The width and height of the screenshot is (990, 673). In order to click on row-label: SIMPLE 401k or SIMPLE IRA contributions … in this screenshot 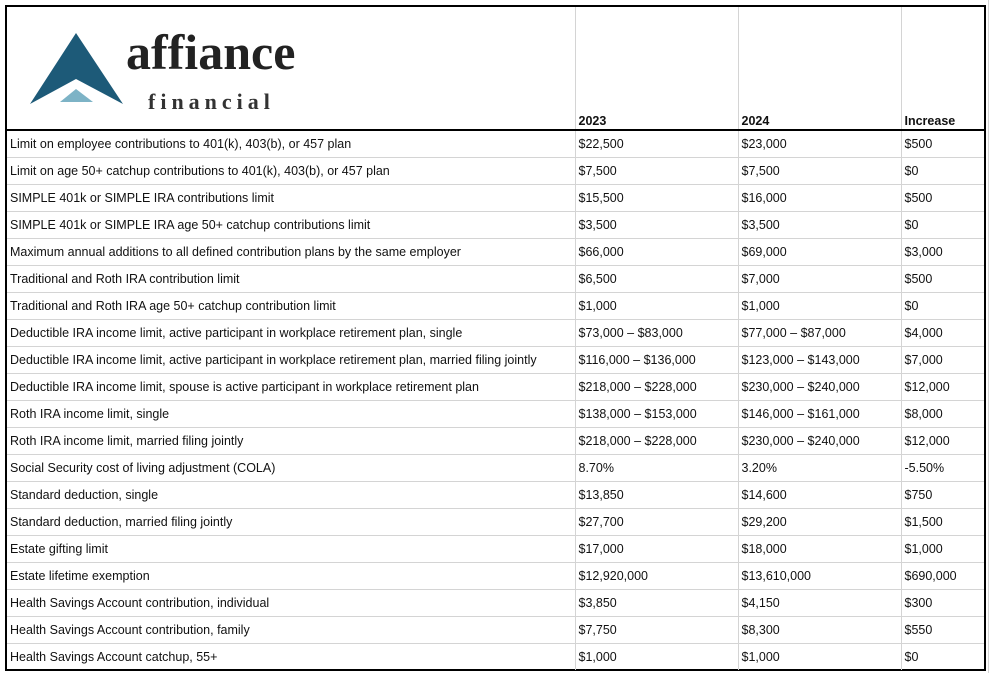, I will do `click(291, 198)`.